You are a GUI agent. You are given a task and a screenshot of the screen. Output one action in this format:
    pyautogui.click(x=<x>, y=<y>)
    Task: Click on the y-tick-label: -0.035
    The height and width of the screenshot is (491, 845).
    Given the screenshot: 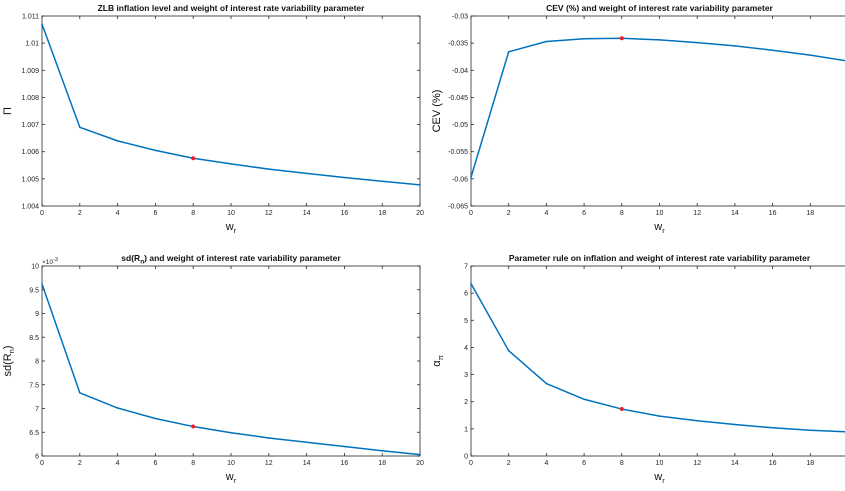 What is the action you would take?
    pyautogui.click(x=458, y=44)
    